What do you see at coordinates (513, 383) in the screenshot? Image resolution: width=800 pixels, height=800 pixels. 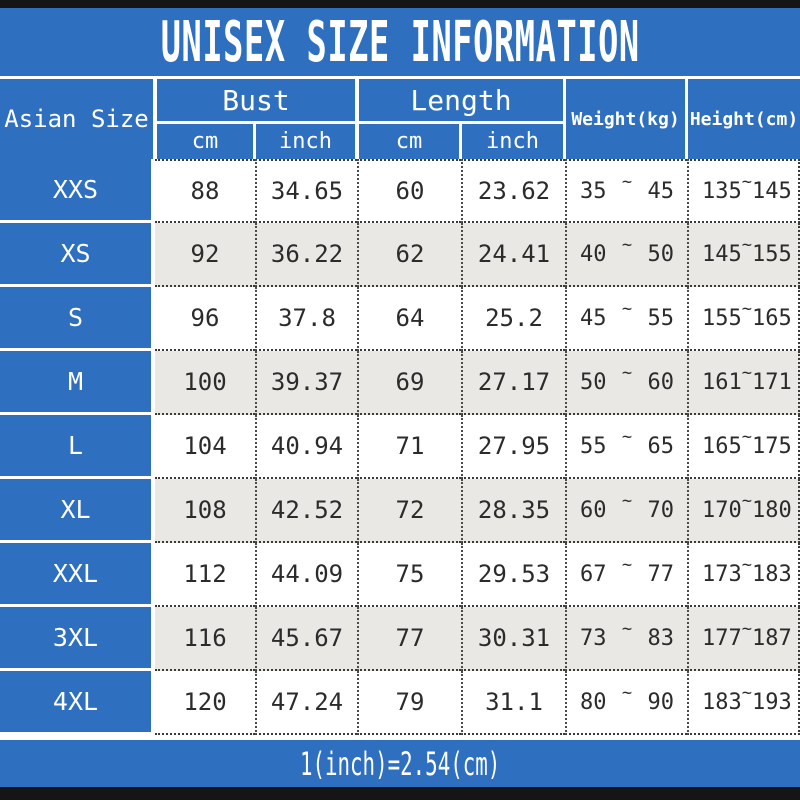 I see `length-inch-value: 27.17` at bounding box center [513, 383].